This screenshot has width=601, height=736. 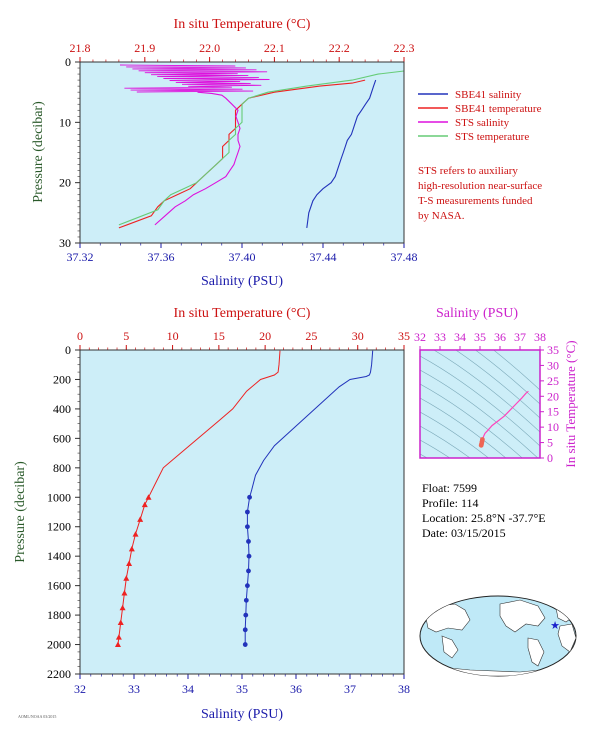 What do you see at coordinates (59, 615) in the screenshot?
I see `bottom-pressure-tick-label: 1800` at bounding box center [59, 615].